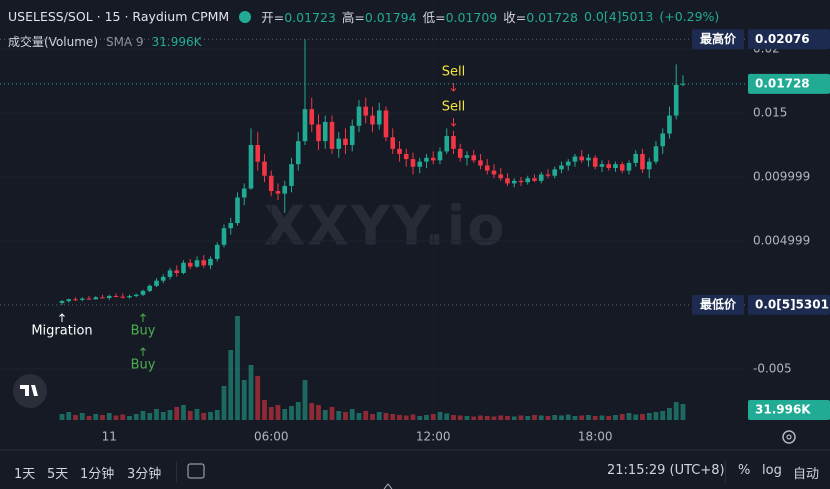 This screenshot has height=489, width=830. Describe the element at coordinates (385, 226) in the screenshot. I see `watermark: XXYY.io` at that location.